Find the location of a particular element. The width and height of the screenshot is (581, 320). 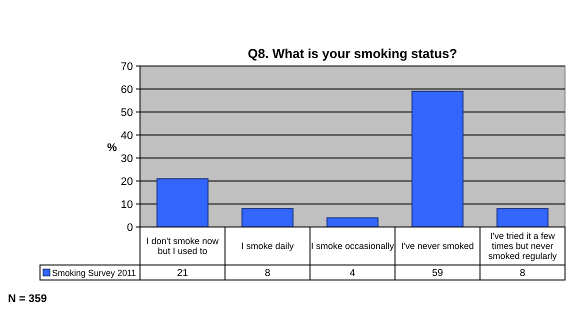

y-tick-label: 40 is located at coordinates (126, 136).